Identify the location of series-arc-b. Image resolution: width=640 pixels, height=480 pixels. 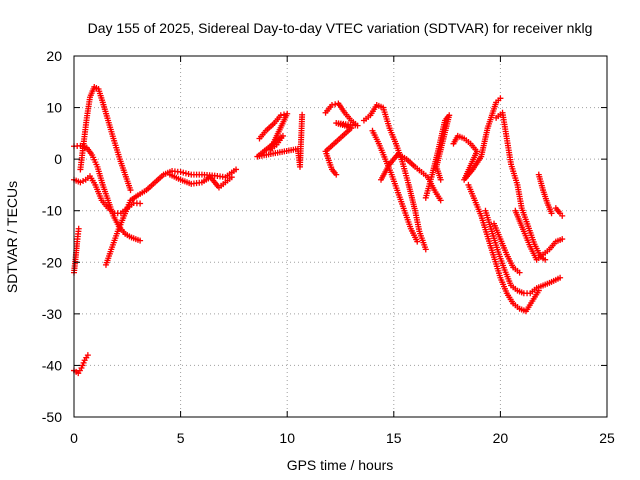
(105, 138).